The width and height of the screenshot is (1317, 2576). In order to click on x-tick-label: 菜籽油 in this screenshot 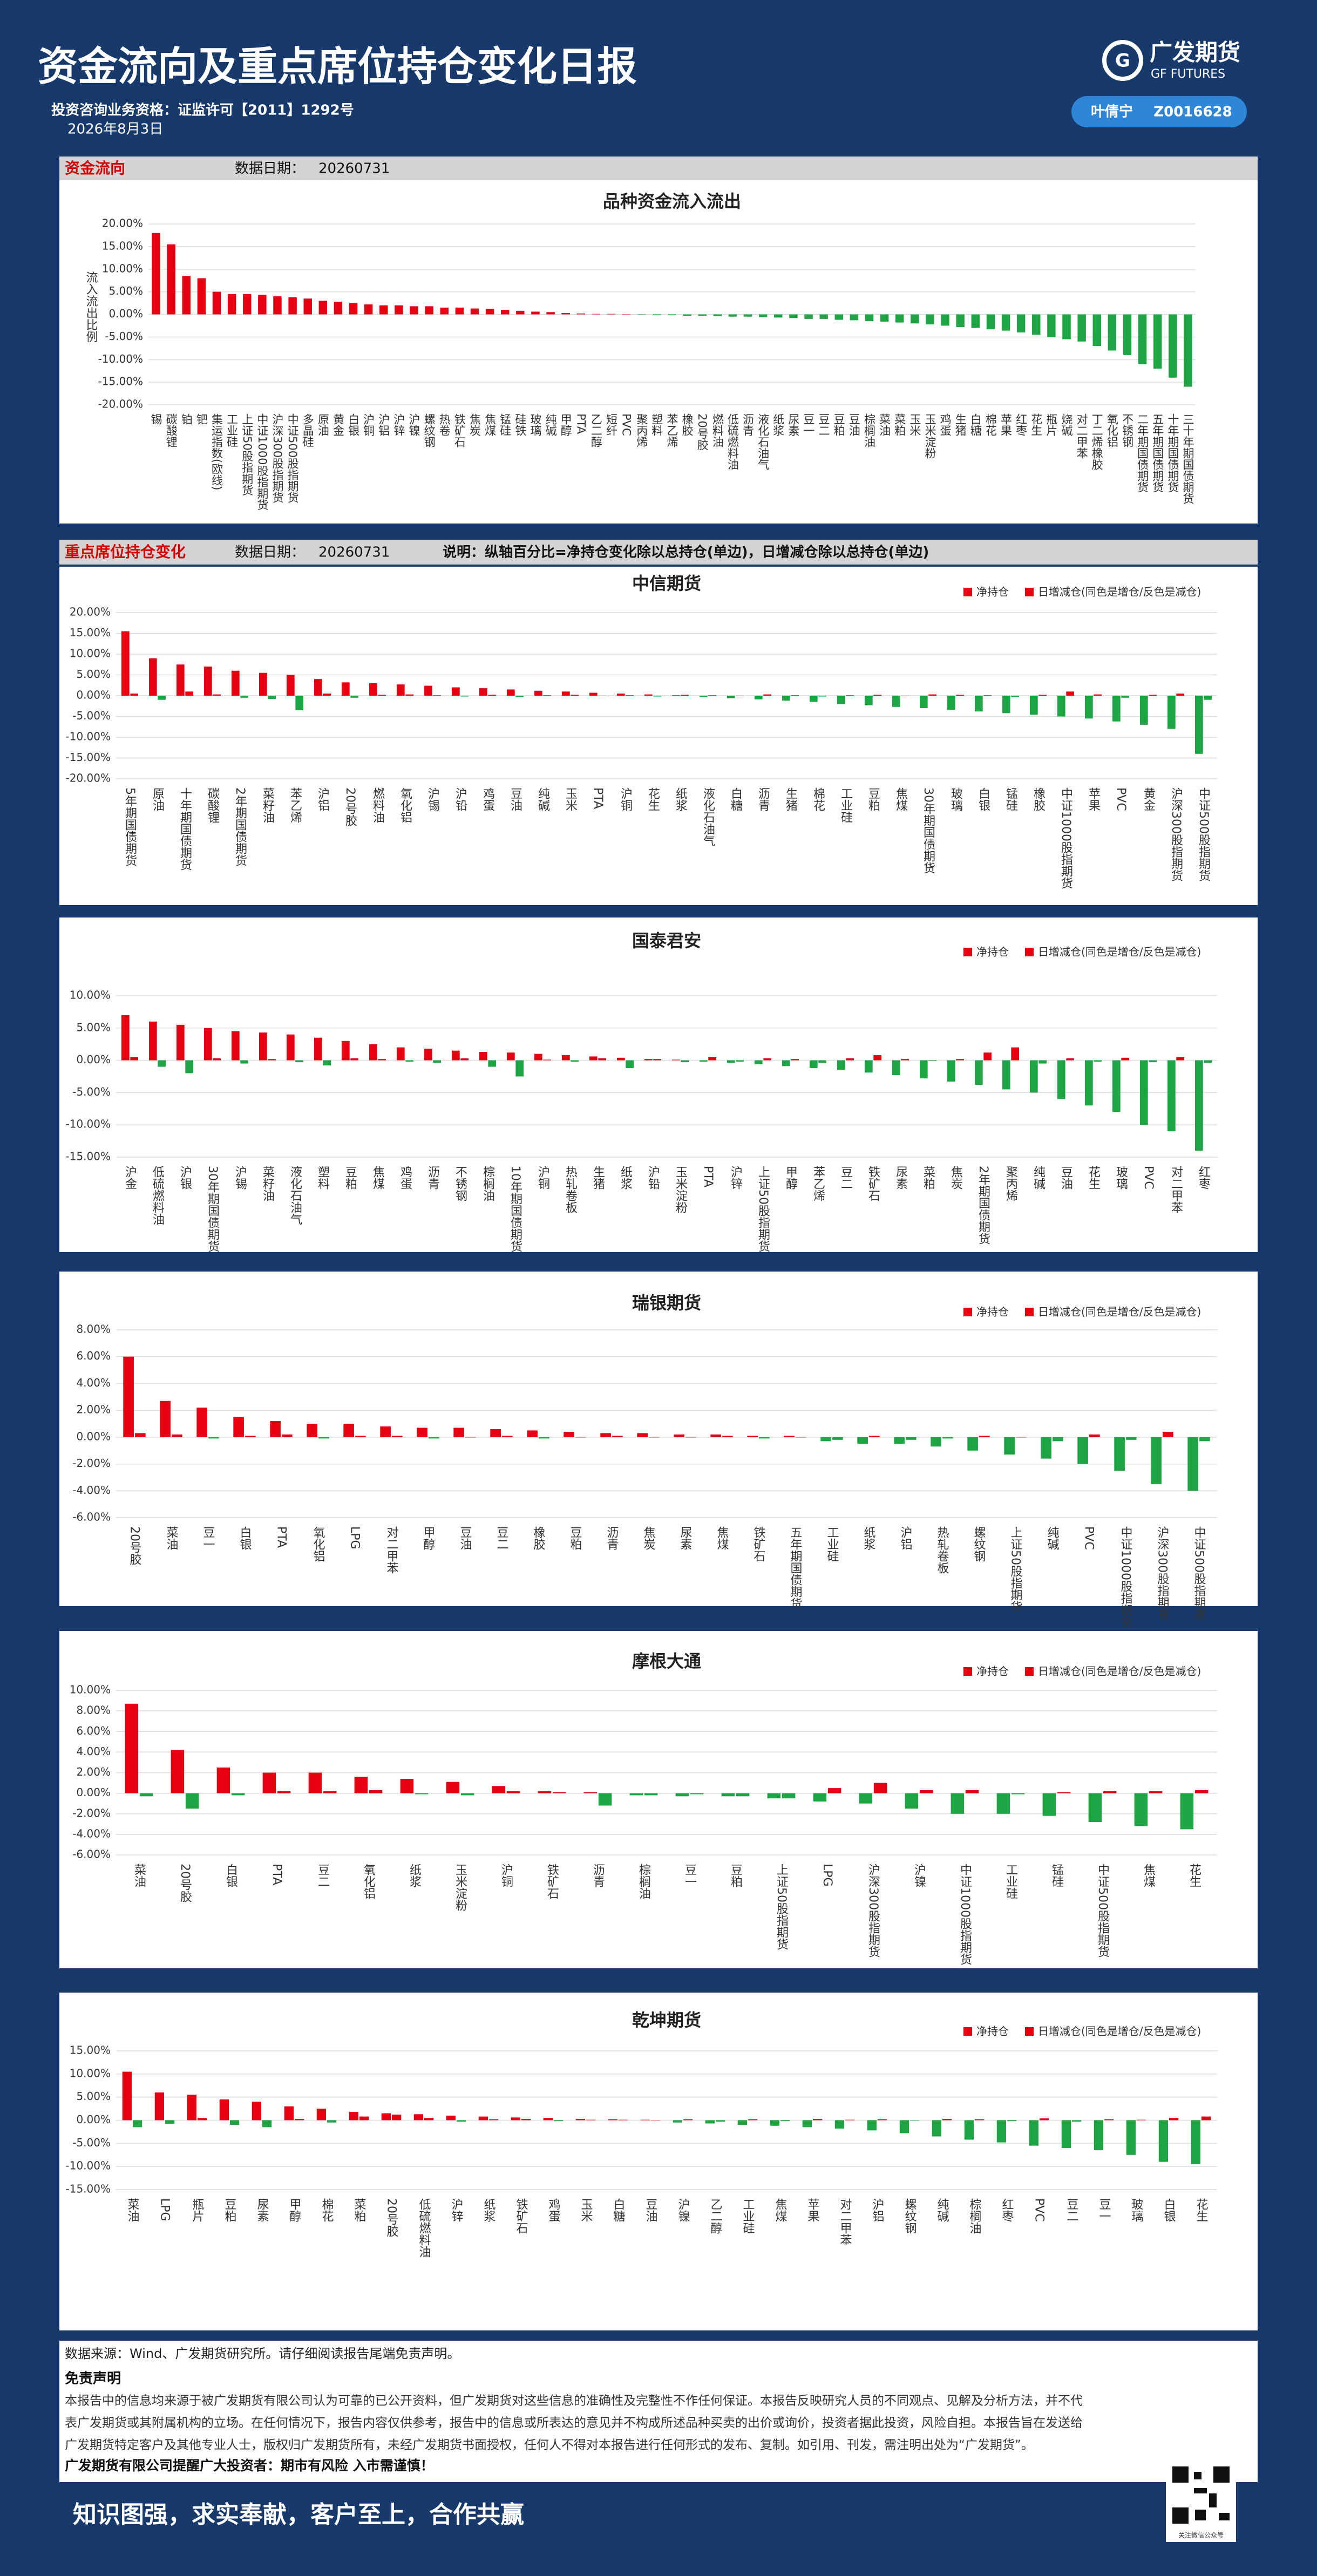, I will do `click(268, 805)`.